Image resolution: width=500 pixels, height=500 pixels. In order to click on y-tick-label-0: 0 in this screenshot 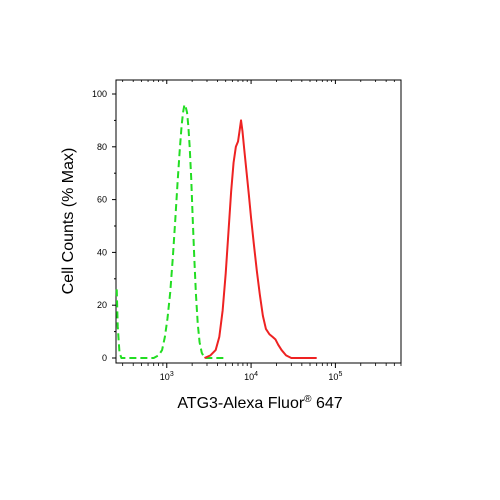, I will do `click(104, 358)`.